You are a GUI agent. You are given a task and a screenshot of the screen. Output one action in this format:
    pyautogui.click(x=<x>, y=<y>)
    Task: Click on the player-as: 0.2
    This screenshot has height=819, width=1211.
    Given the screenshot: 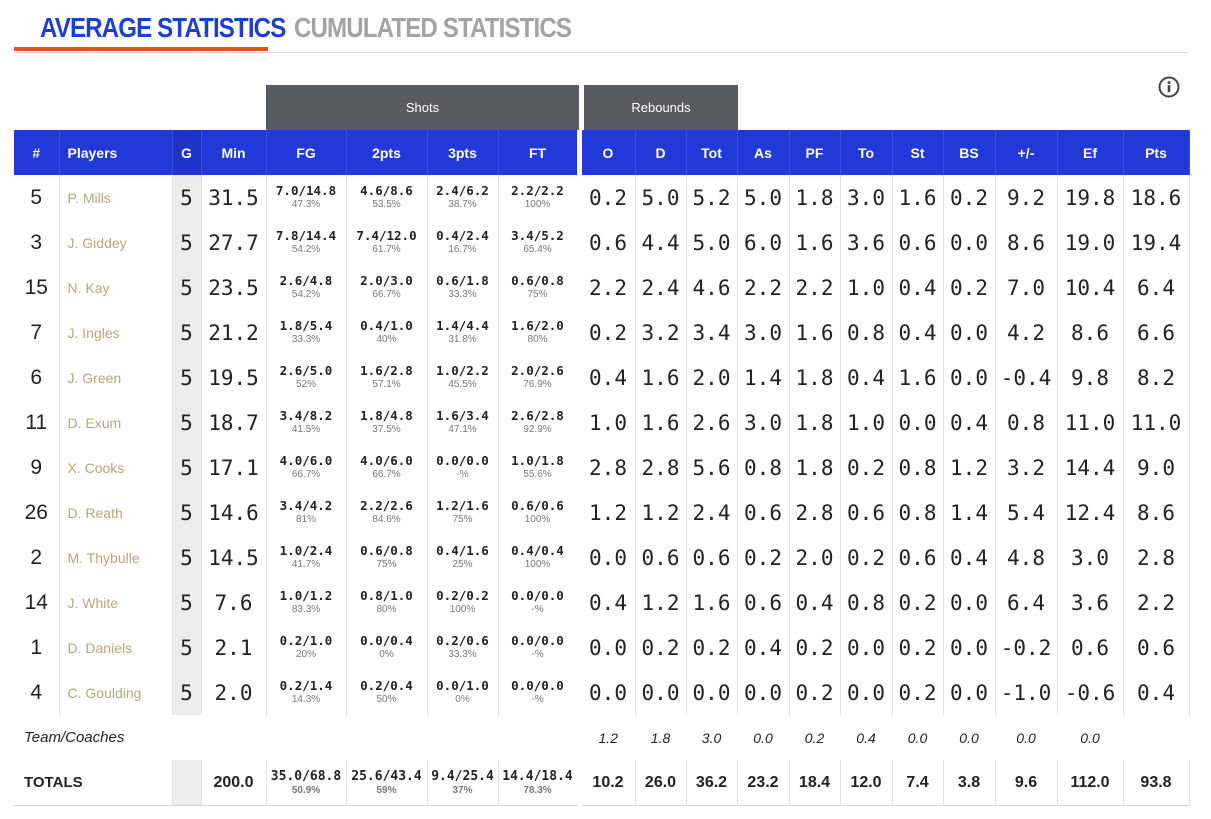 What is the action you would take?
    pyautogui.click(x=763, y=557)
    